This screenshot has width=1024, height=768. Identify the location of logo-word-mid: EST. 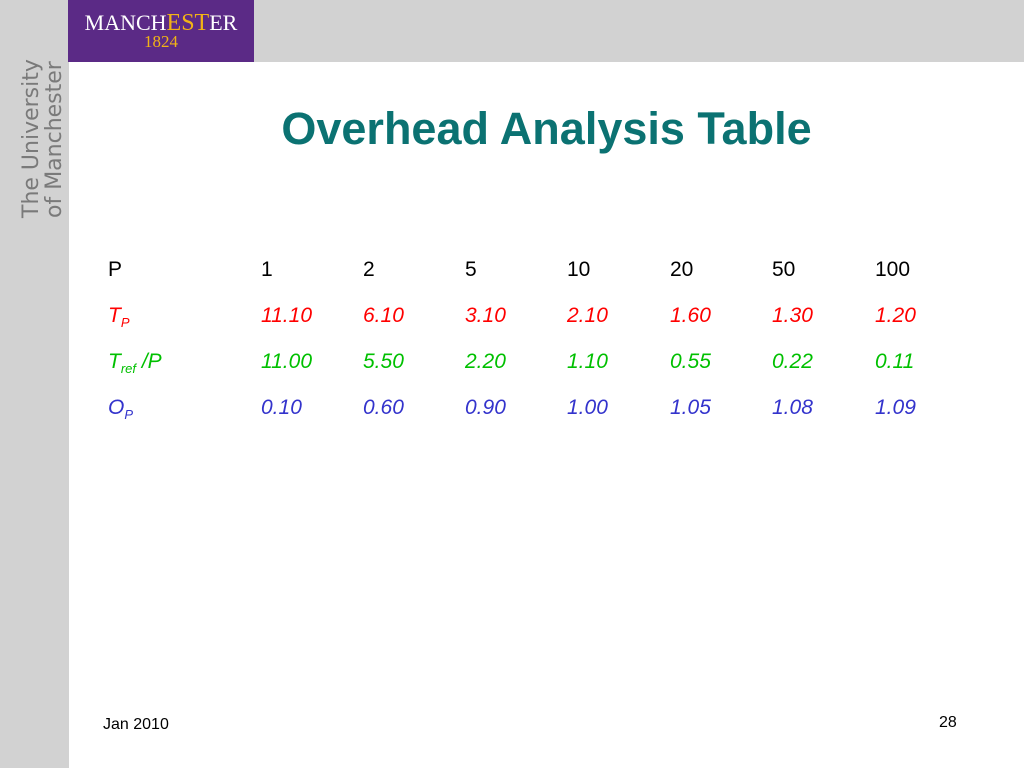
(188, 23).